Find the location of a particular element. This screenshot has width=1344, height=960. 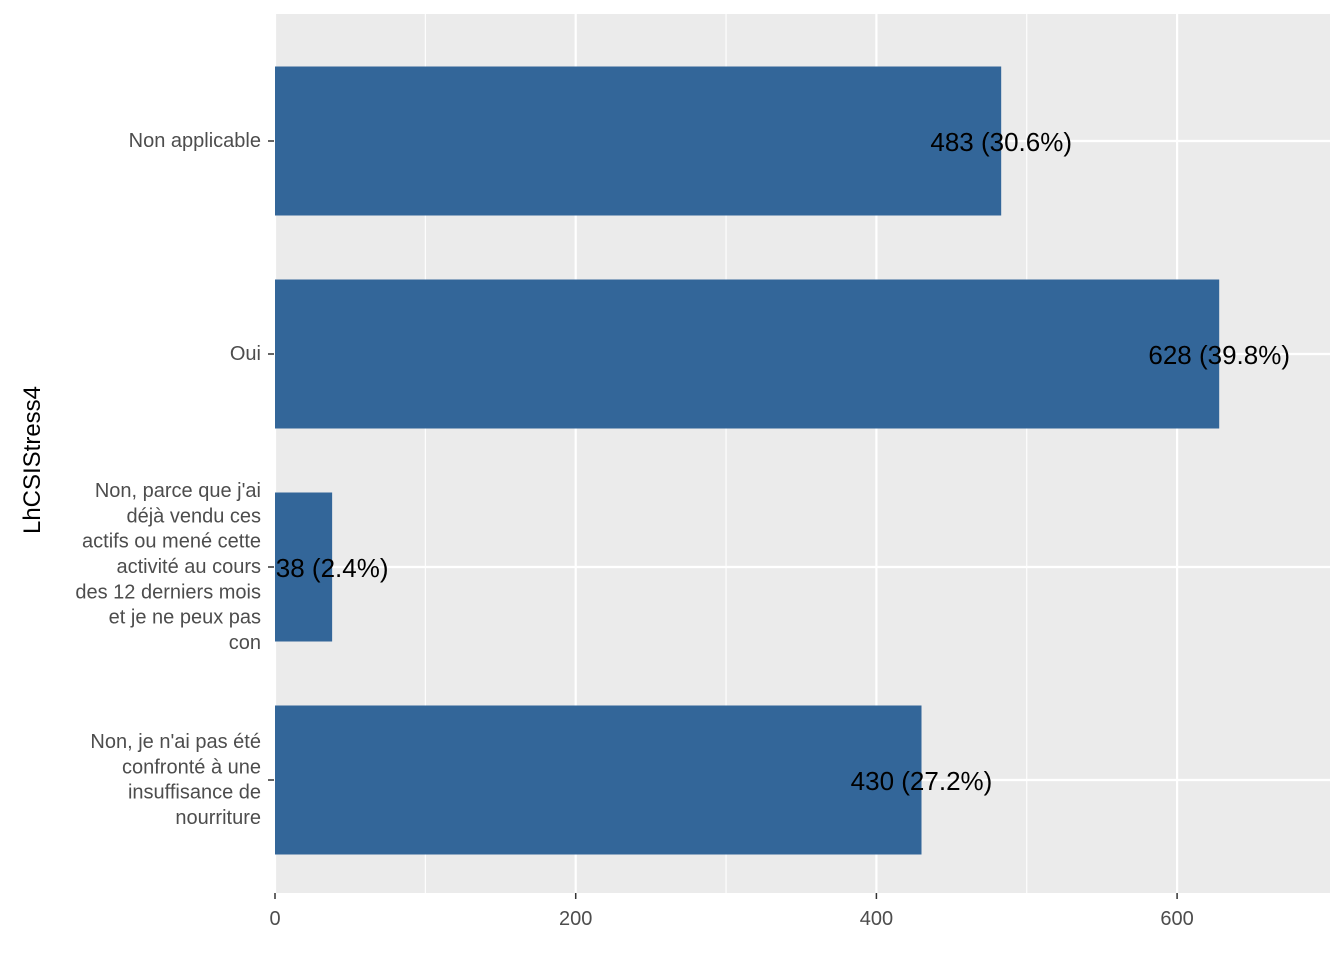

category-label-line: Non applicable is located at coordinates (195, 141).